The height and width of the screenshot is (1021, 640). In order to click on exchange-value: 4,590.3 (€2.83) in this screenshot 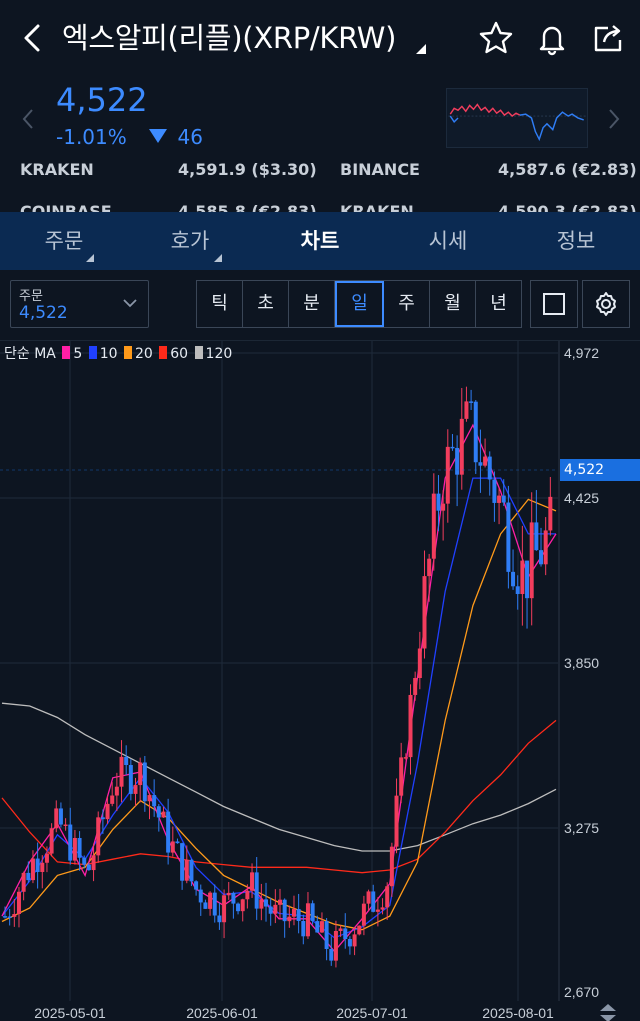, I will do `click(567, 207)`.